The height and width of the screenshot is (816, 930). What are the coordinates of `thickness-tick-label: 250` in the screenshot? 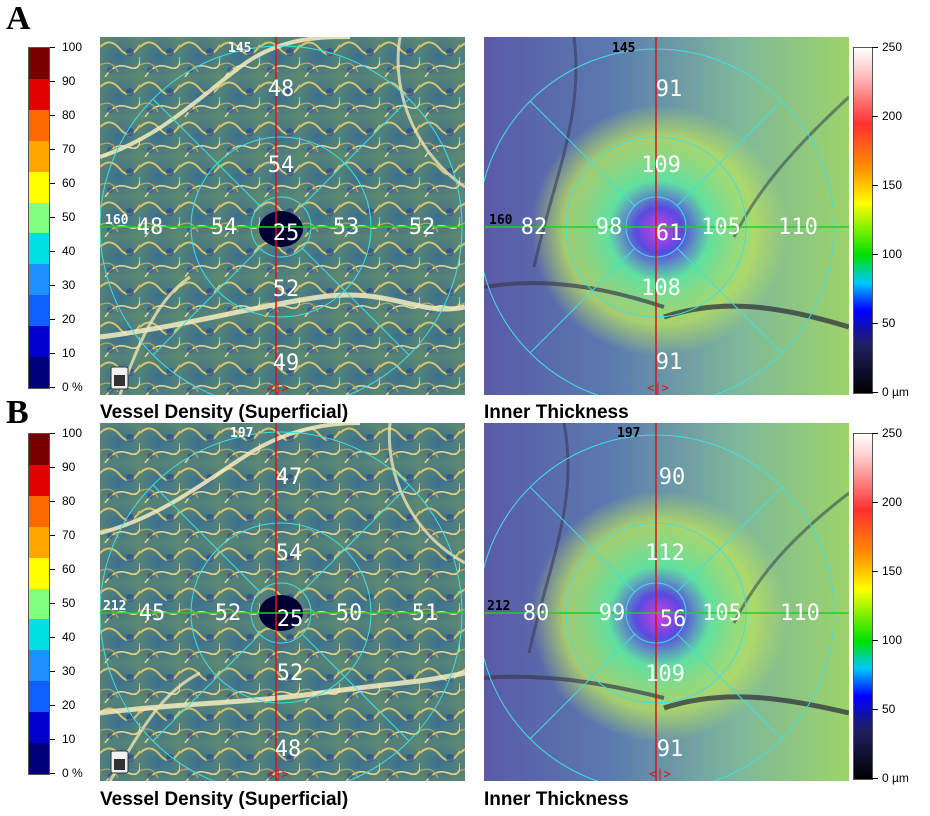 It's located at (892, 47).